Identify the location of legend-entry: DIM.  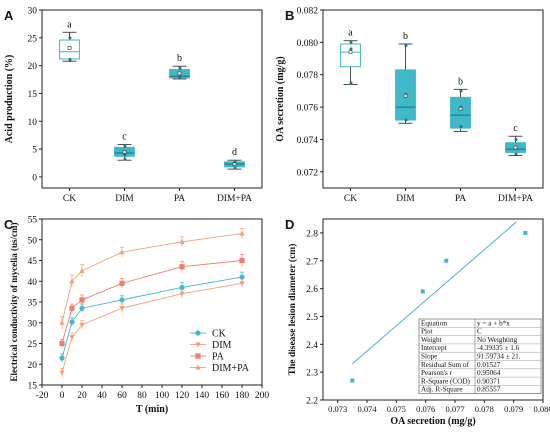
(211, 345).